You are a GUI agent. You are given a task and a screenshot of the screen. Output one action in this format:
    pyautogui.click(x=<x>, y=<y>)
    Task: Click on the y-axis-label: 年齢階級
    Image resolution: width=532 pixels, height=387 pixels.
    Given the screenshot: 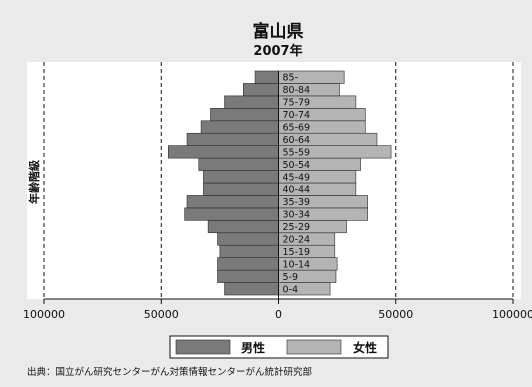 What is the action you would take?
    pyautogui.click(x=34, y=182)
    